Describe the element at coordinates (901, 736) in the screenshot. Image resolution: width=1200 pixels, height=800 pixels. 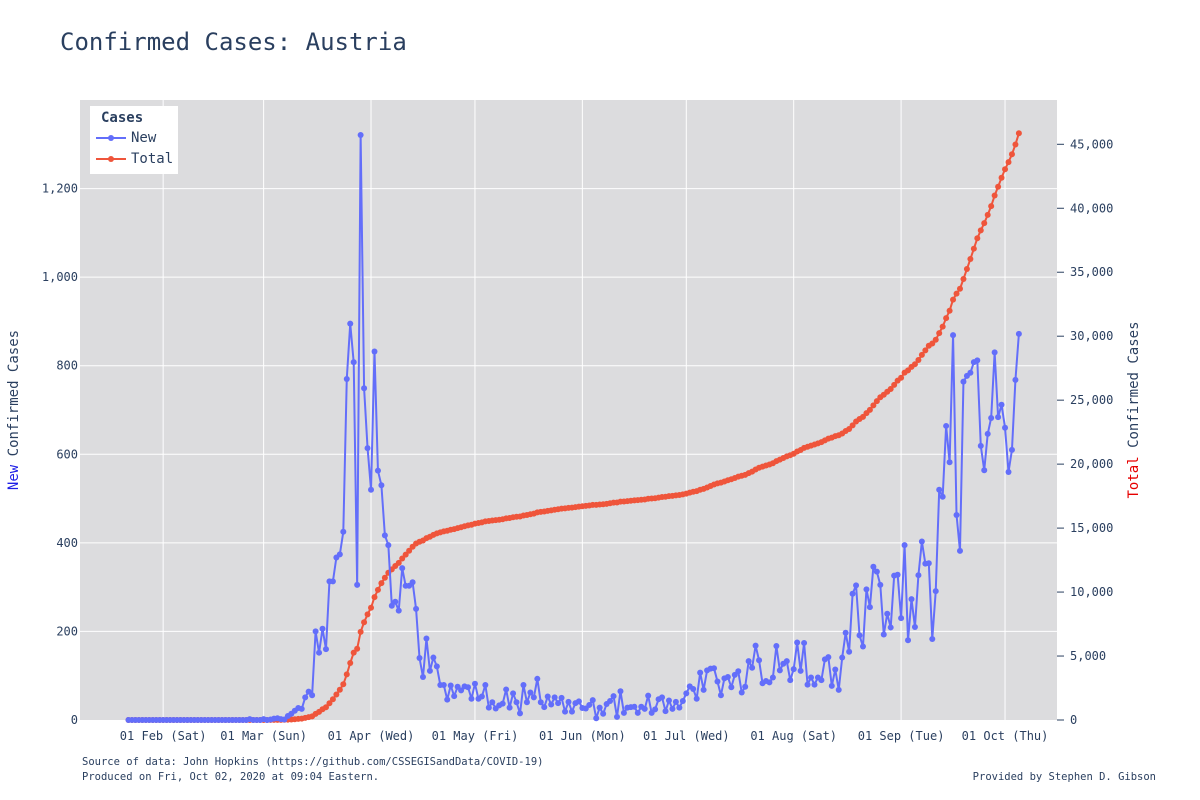
I see `x-tick-label: 01 Sep (Tue)` at that location.